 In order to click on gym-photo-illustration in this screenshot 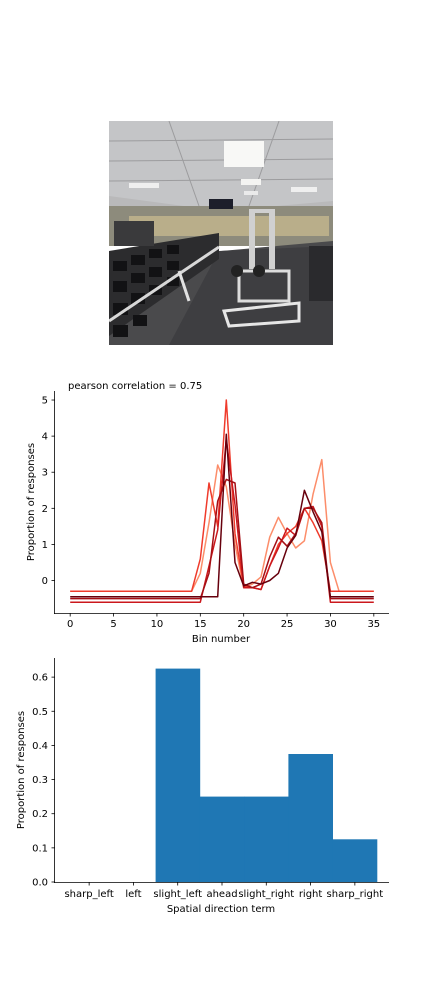, I will do `click(221, 233)`.